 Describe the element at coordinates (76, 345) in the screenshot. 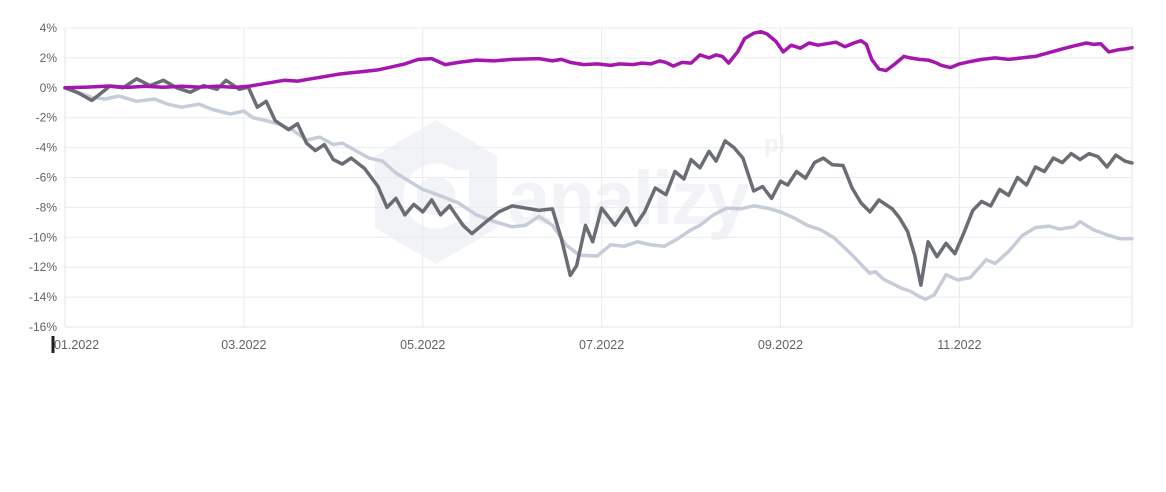

I see `x-tick-label: 01.2022` at that location.